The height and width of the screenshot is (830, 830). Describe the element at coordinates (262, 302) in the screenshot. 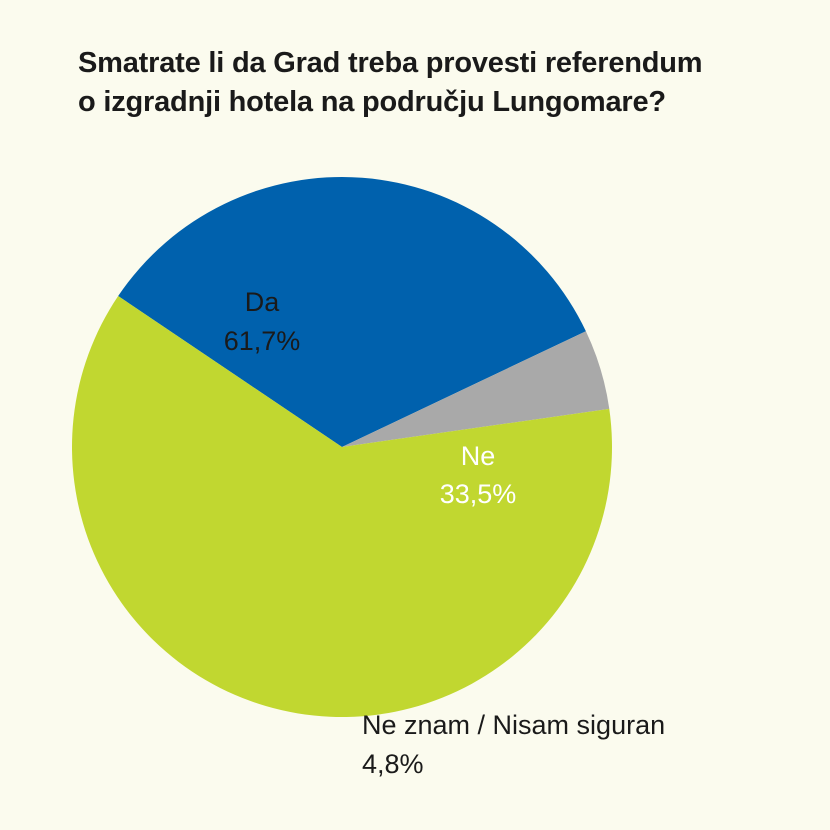

I see `slice-label-da: Da` at that location.